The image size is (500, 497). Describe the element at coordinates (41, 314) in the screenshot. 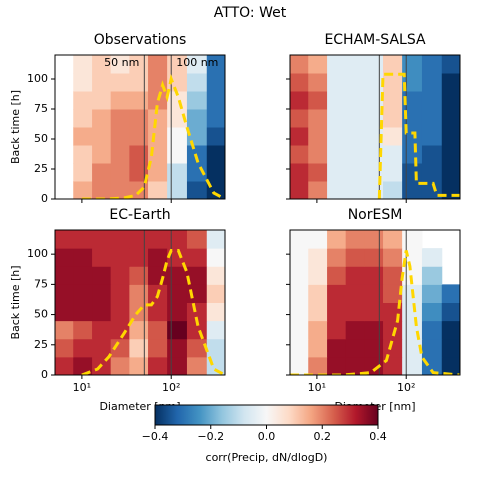

I see `y-tick-label: 50` at that location.